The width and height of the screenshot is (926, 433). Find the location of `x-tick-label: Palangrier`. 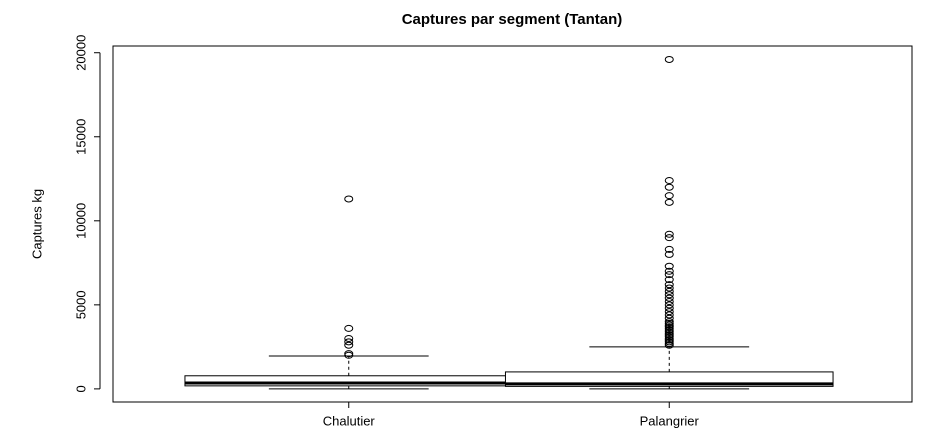

x-tick-label: Palangrier is located at coordinates (670, 420).